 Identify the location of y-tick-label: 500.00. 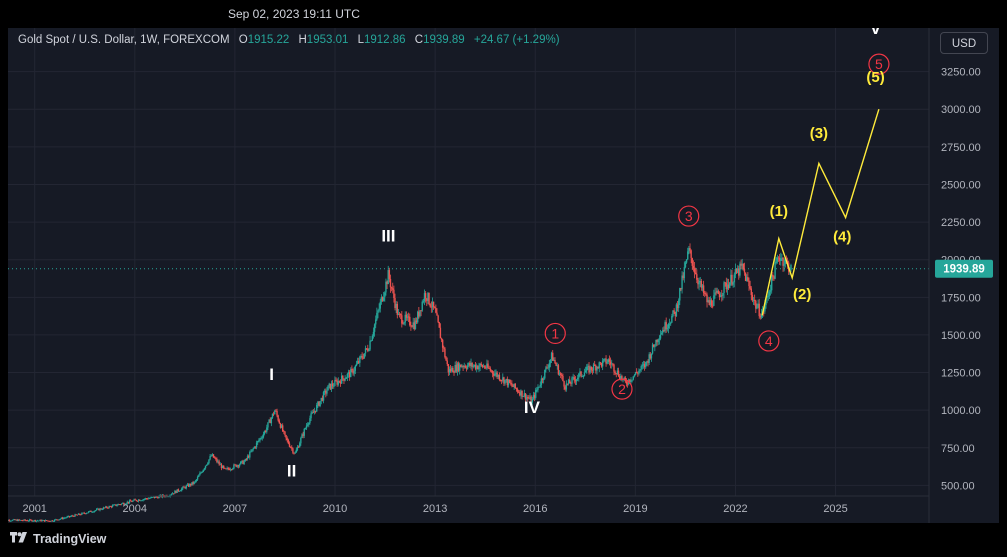
(958, 486).